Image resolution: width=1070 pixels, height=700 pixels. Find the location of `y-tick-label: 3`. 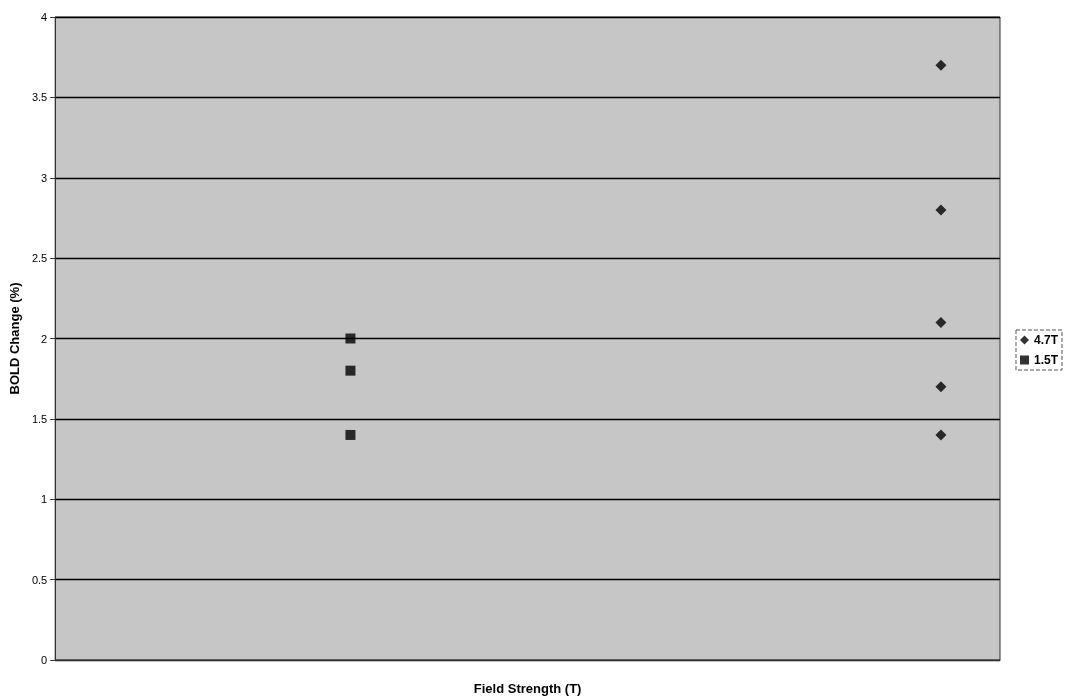

y-tick-label: 3 is located at coordinates (44, 177).